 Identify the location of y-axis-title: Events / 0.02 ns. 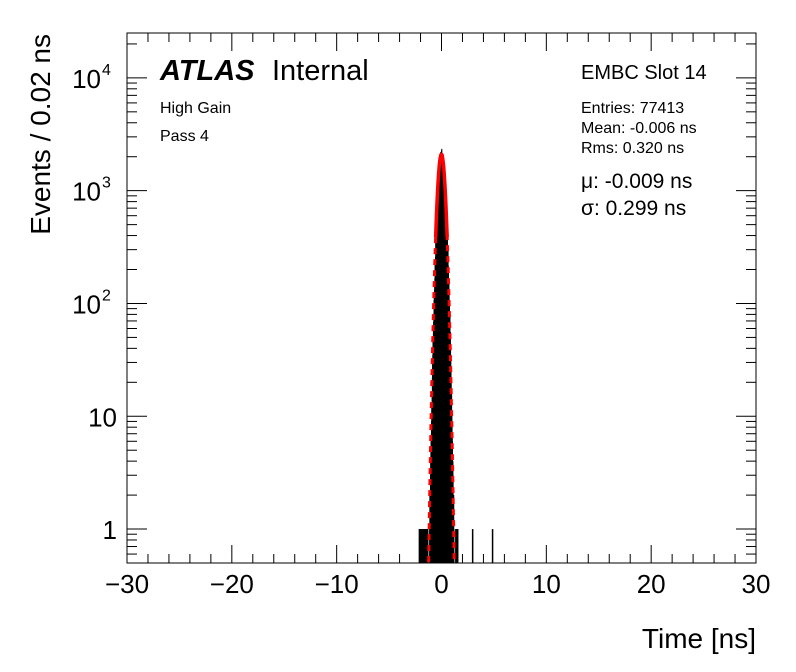
(40, 134).